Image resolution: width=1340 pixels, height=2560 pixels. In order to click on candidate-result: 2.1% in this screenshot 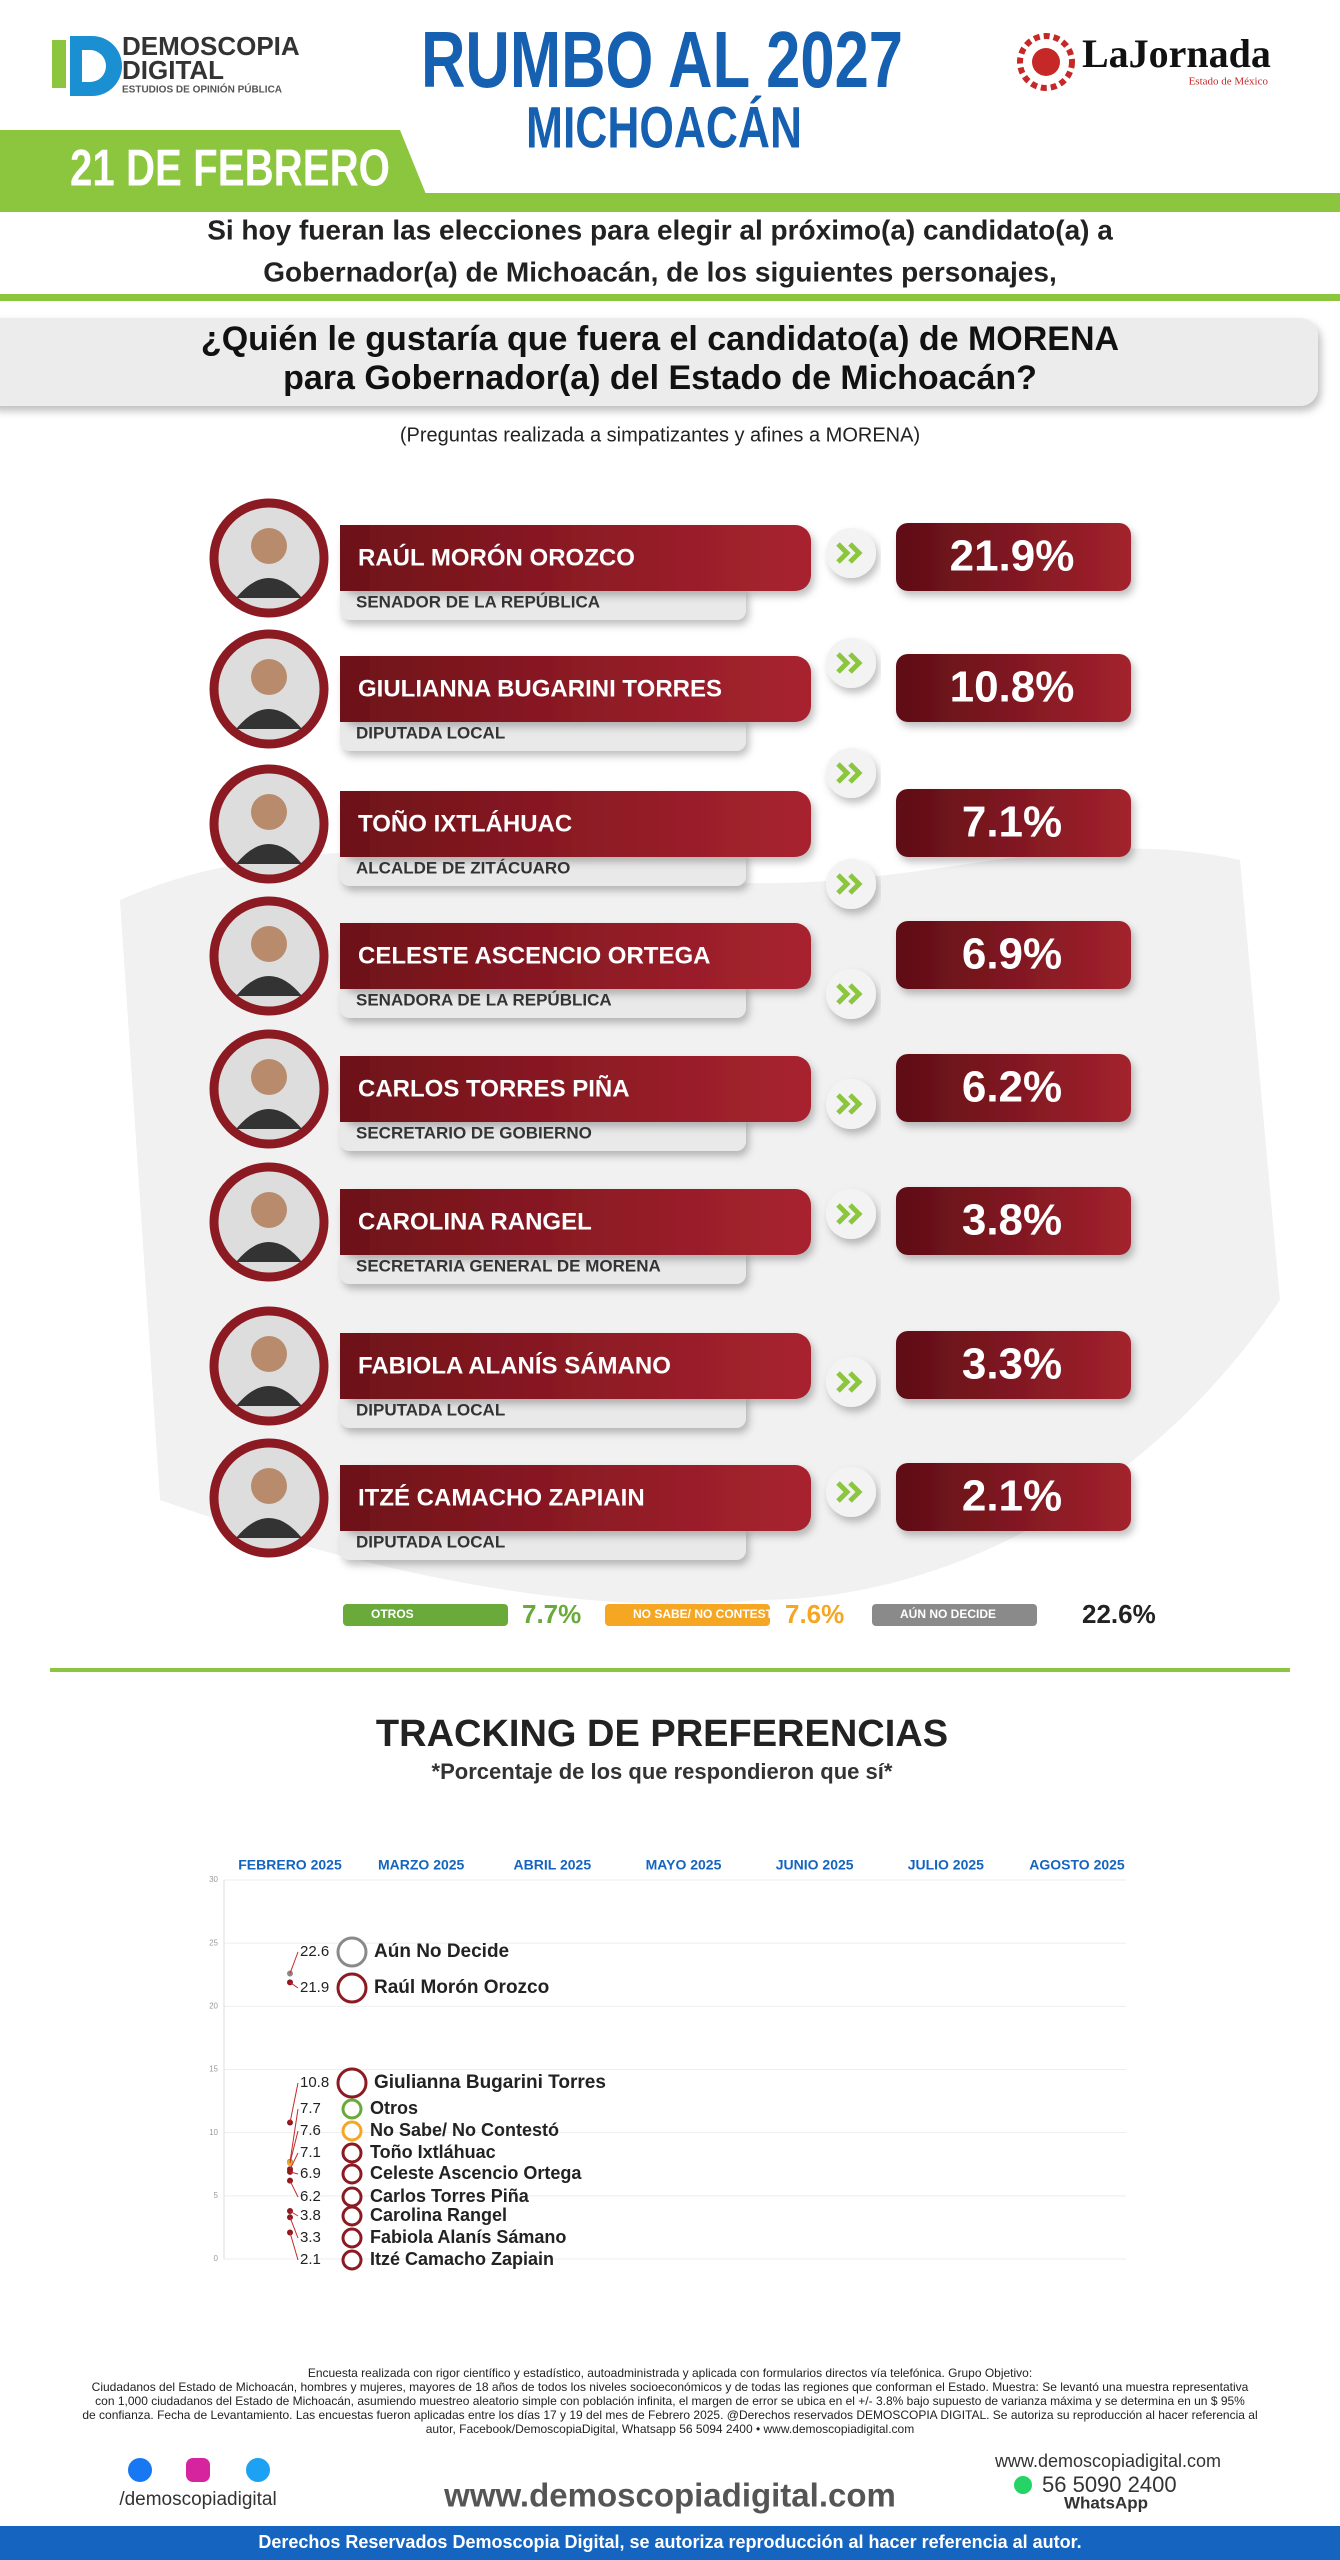, I will do `click(1012, 1496)`.